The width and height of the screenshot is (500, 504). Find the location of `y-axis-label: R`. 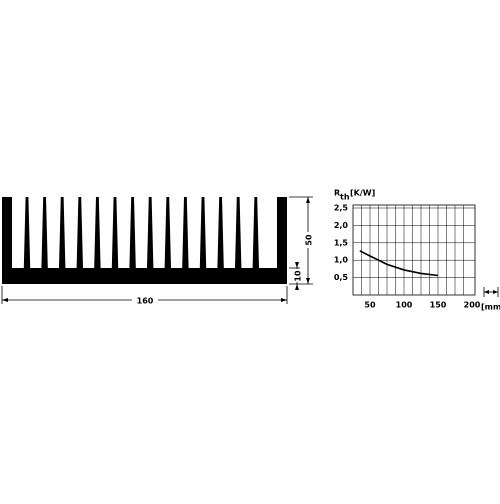

y-axis-label: R is located at coordinates (337, 193).